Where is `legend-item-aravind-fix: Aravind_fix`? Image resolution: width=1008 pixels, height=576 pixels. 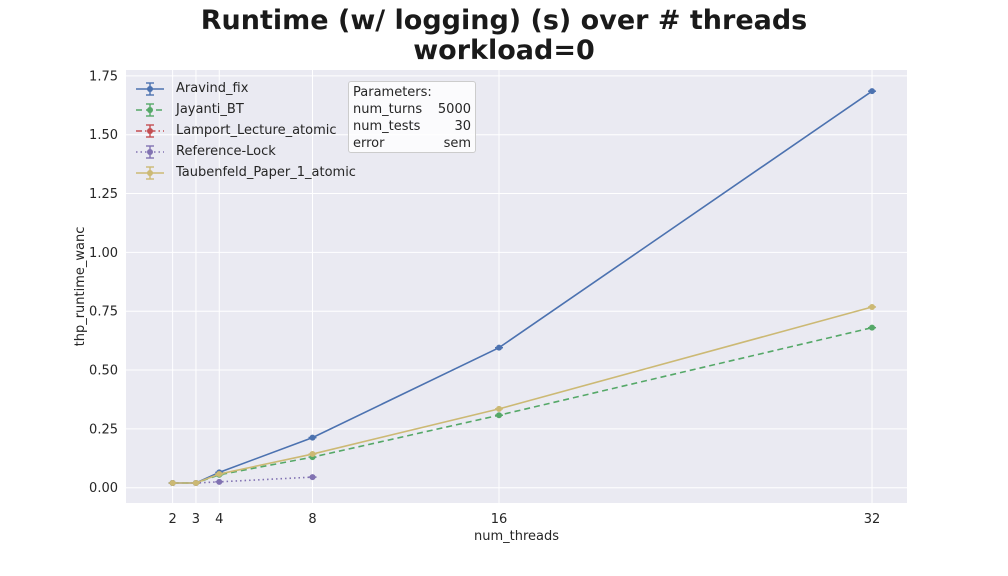
legend-item-aravind-fix: Aravind_fix is located at coordinates (244, 88).